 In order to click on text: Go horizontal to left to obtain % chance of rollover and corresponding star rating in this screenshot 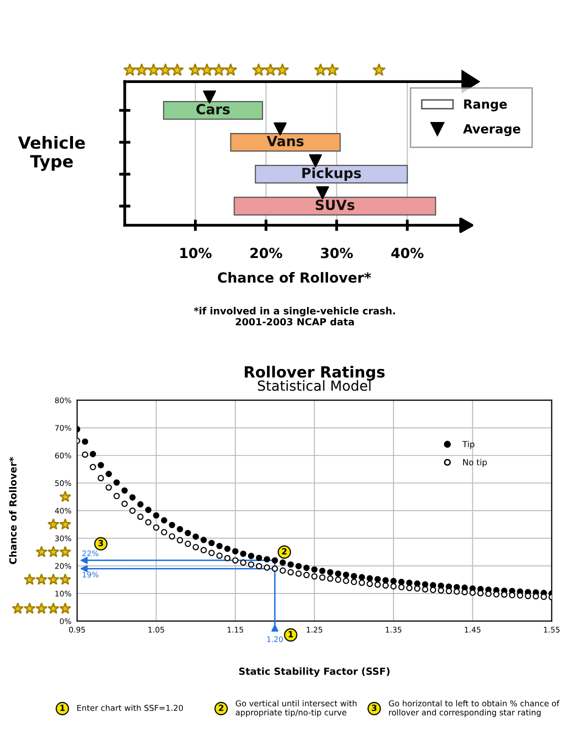, I will do `click(474, 708)`.